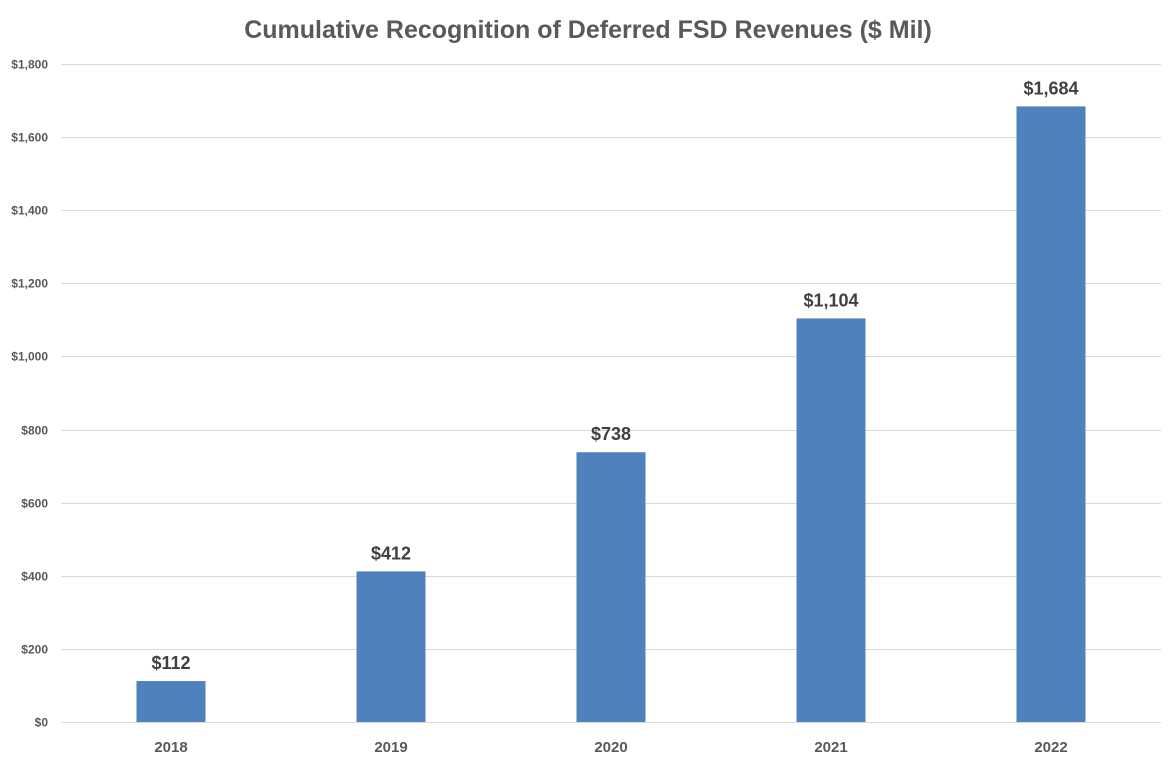 This screenshot has width=1170, height=762. What do you see at coordinates (611, 434) in the screenshot?
I see `data-label: $738` at bounding box center [611, 434].